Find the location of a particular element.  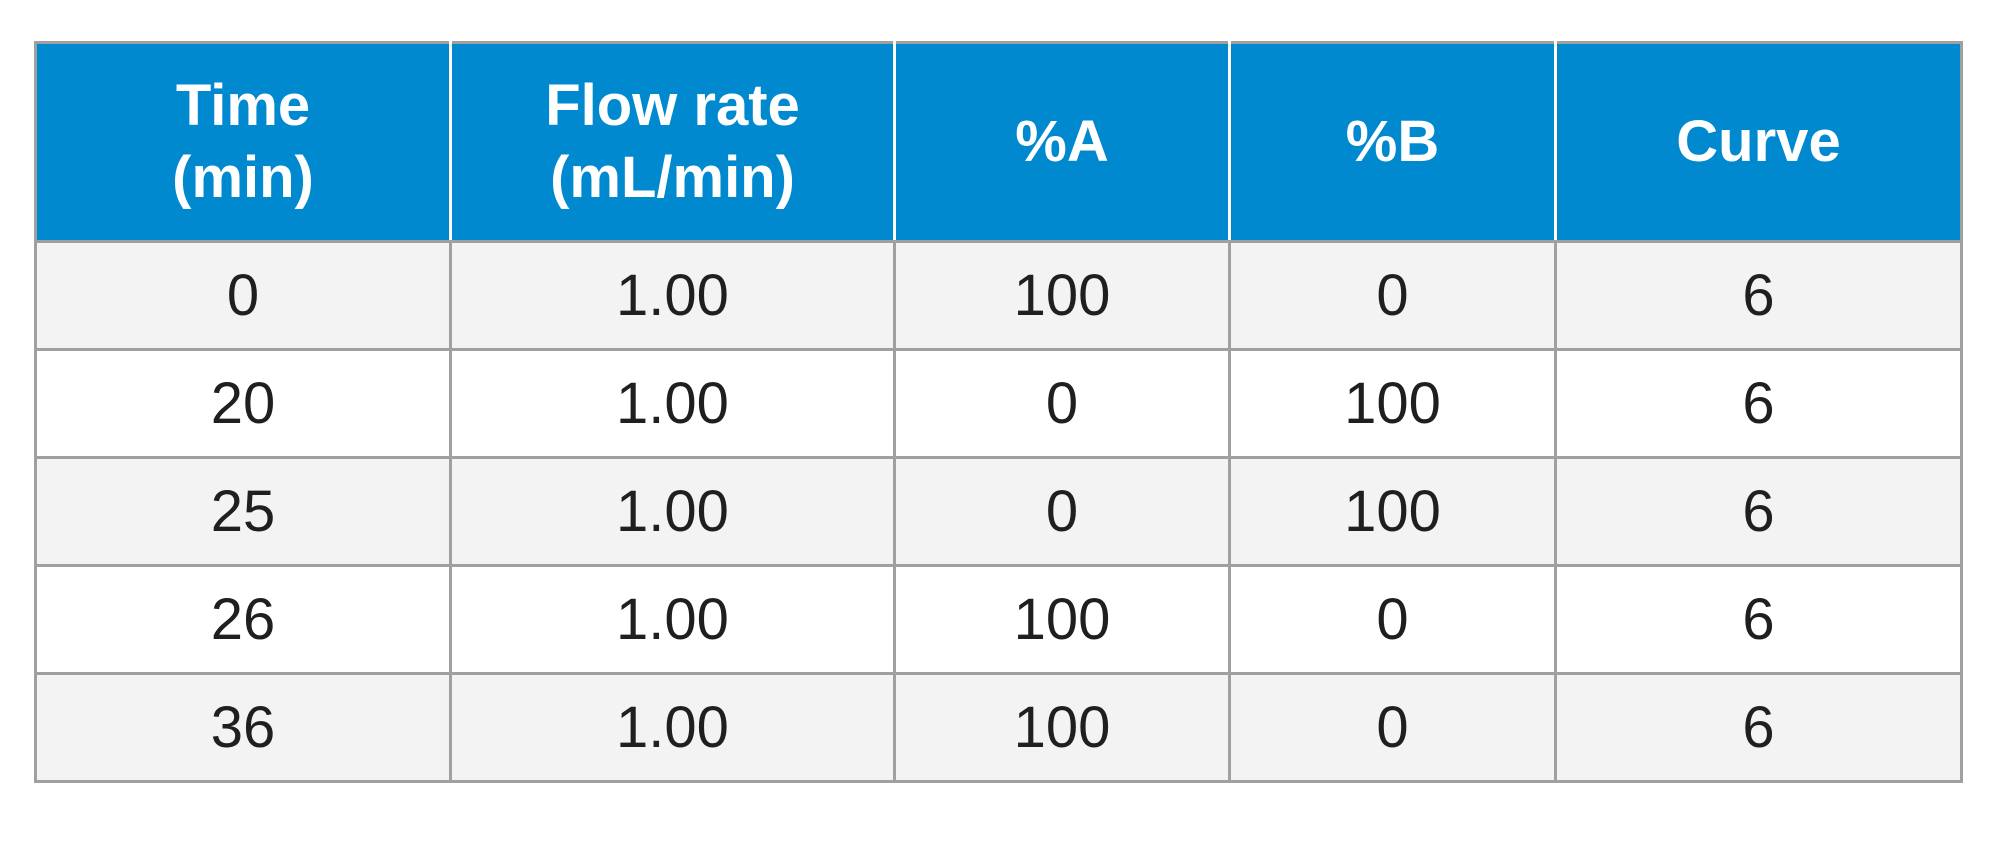

table-row: 25 1.00 0 100 6 is located at coordinates (998, 511).